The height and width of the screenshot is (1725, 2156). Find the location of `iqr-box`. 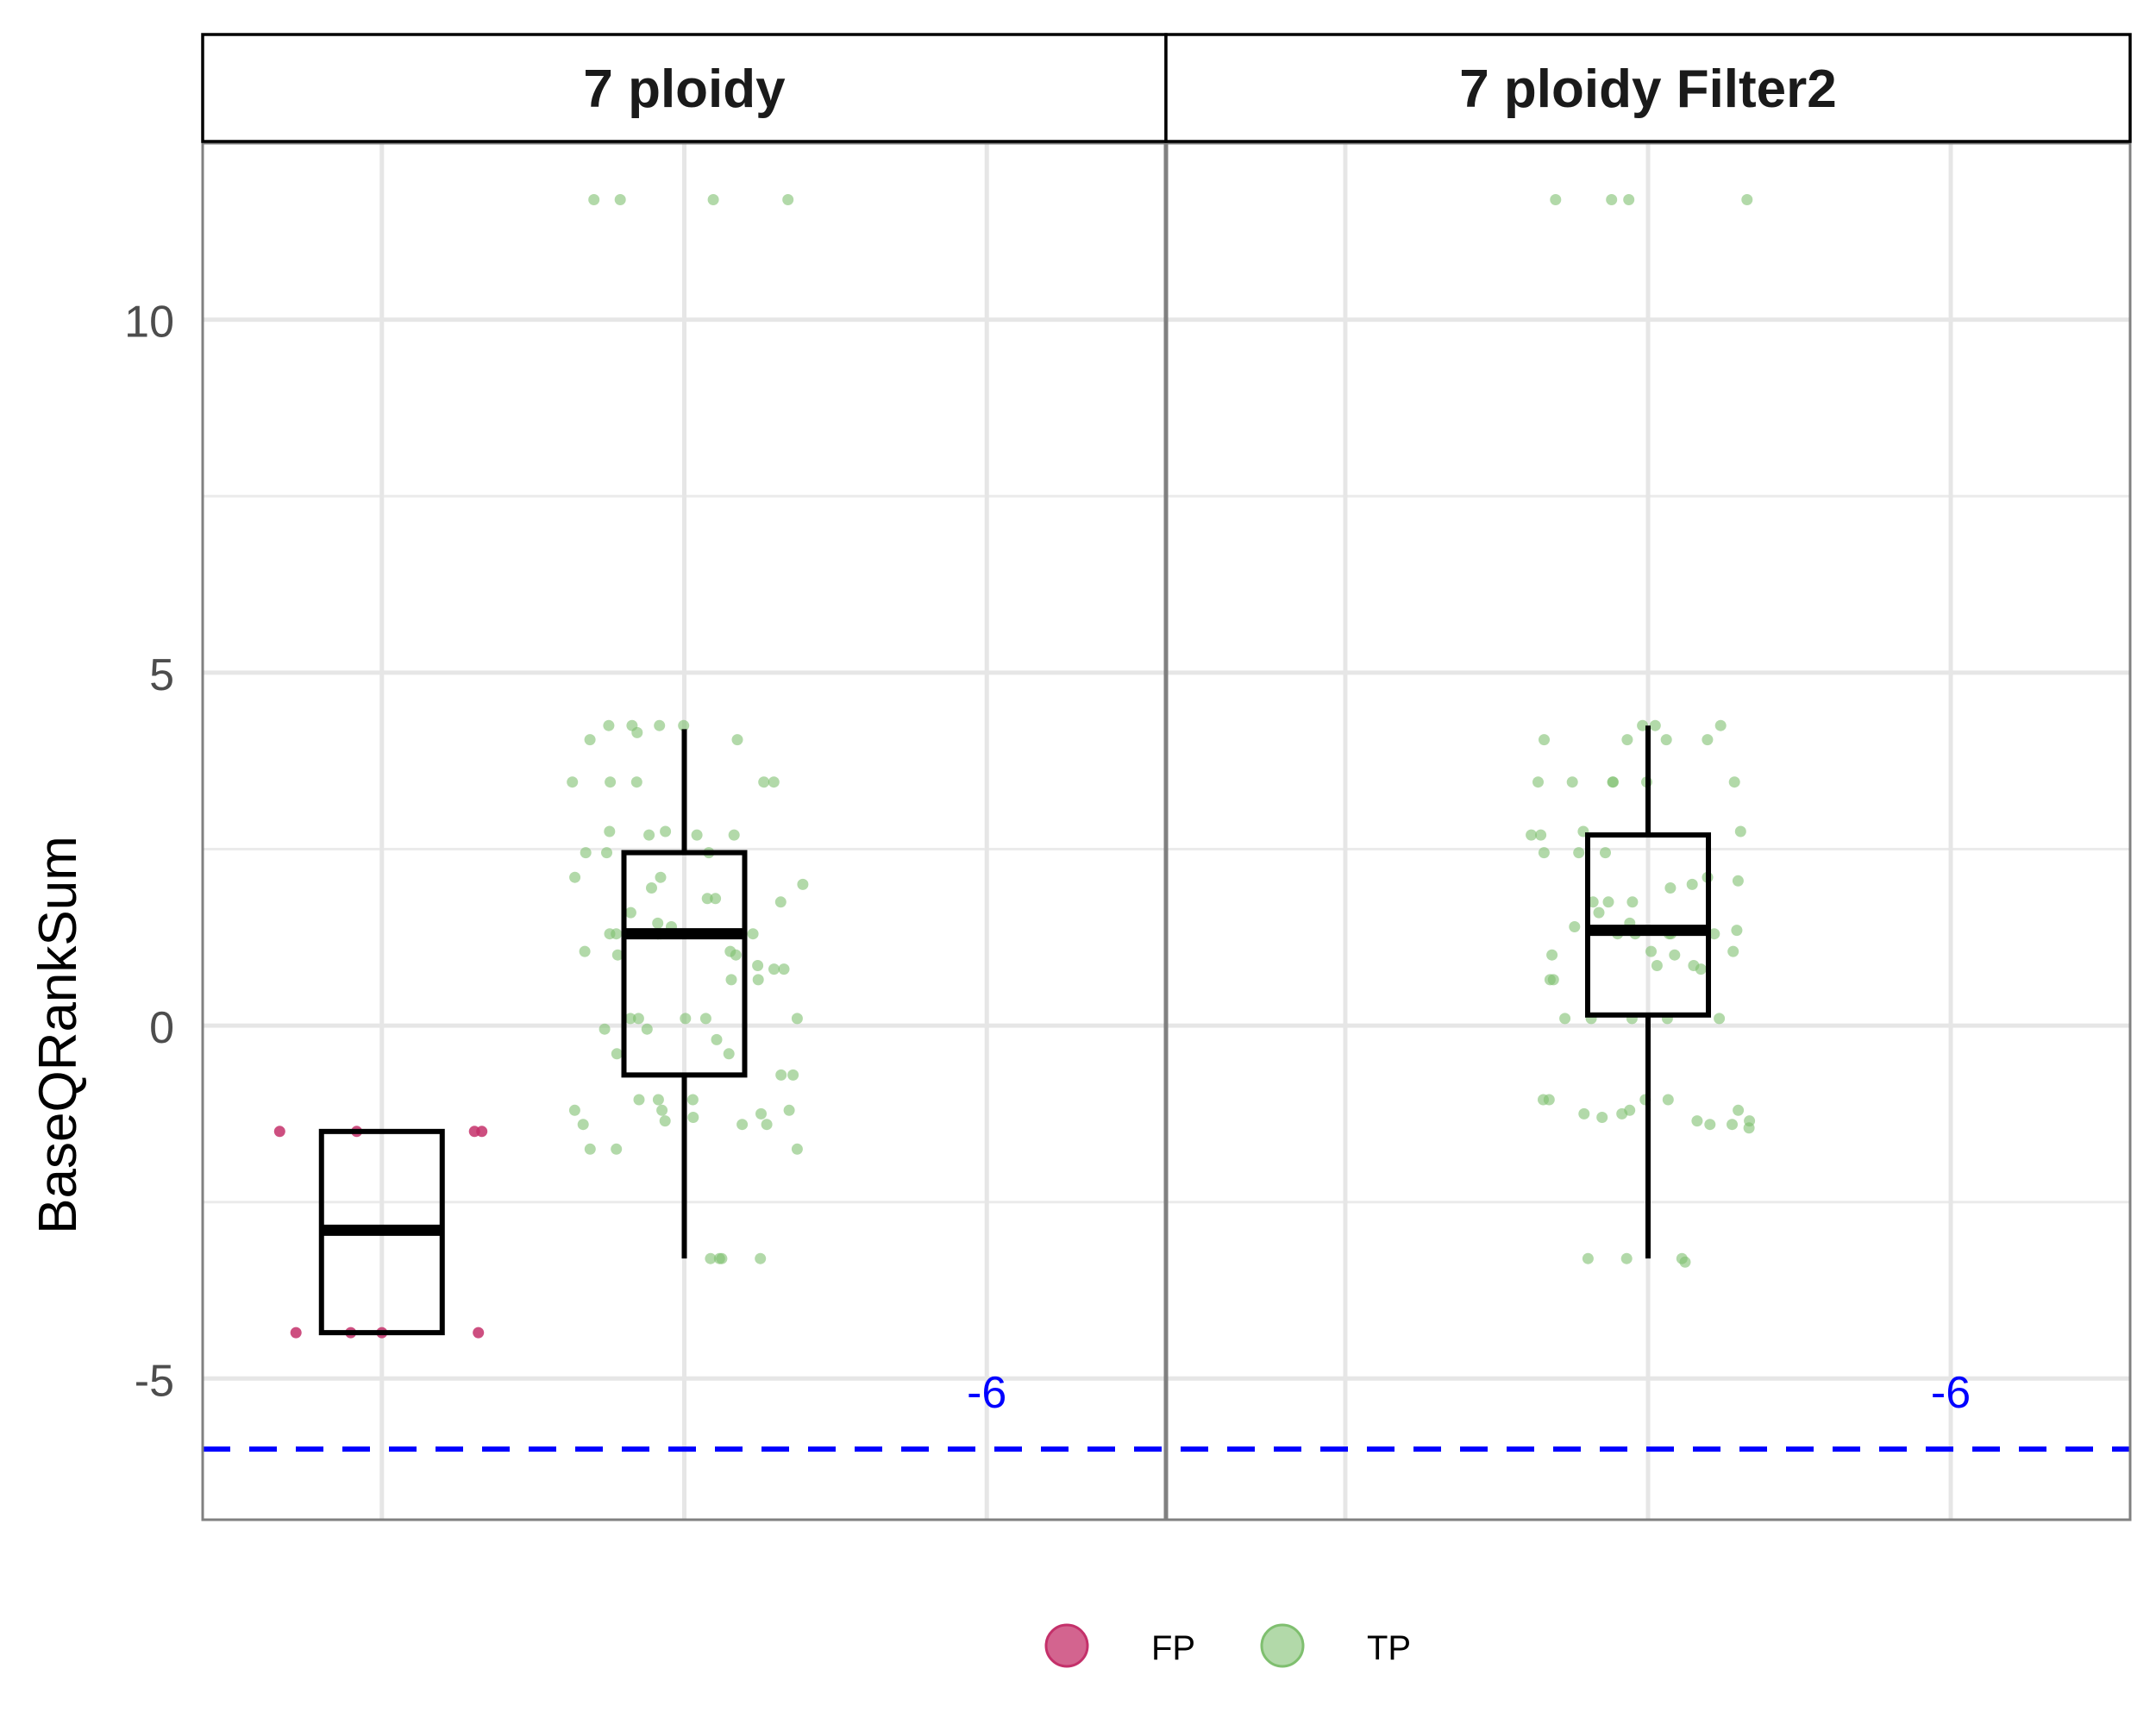

iqr-box is located at coordinates (684, 964).